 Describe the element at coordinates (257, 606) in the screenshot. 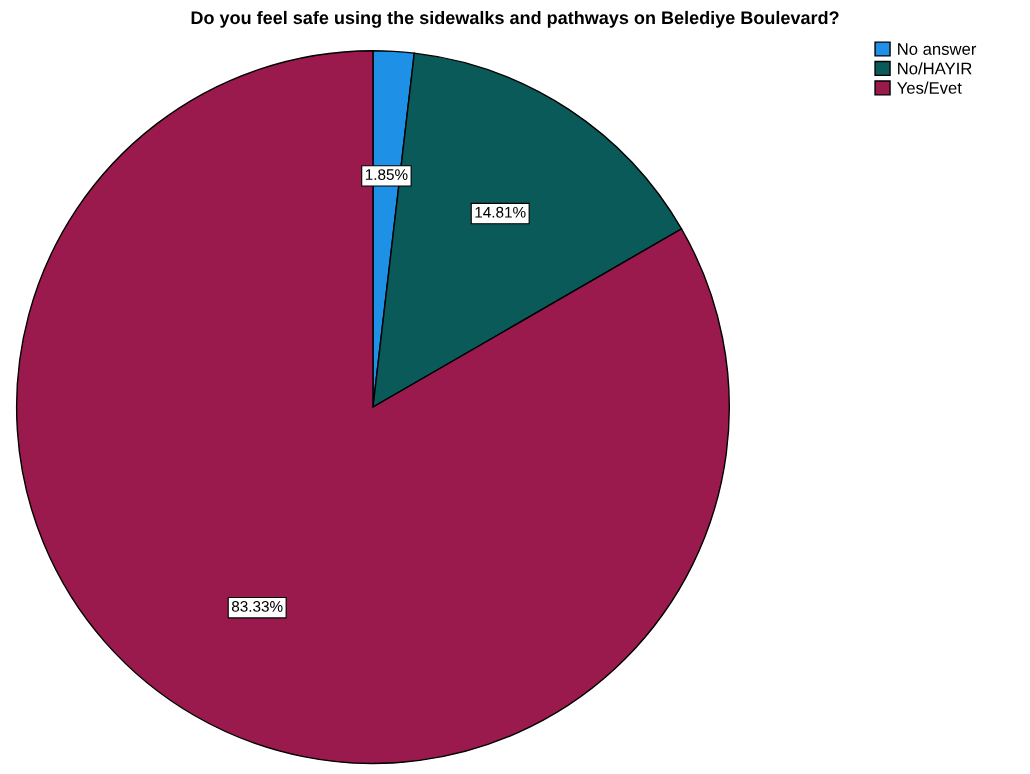

I see `data-label: 83.33%` at that location.